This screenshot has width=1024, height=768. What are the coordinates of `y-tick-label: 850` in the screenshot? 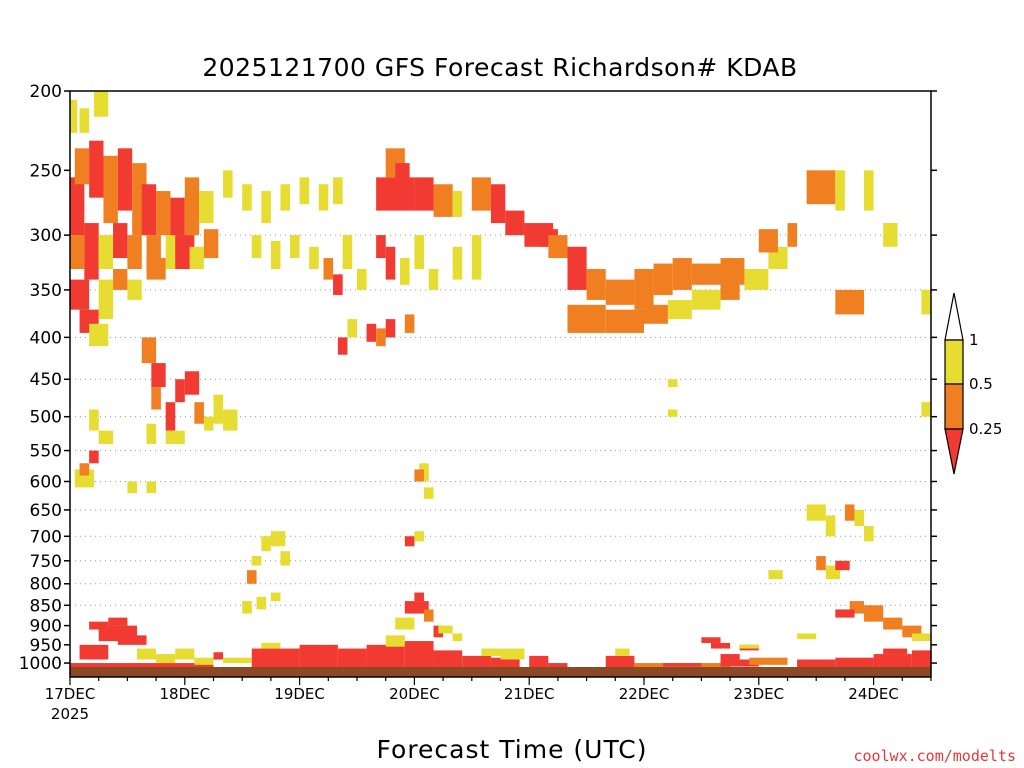 It's located at (46, 606).